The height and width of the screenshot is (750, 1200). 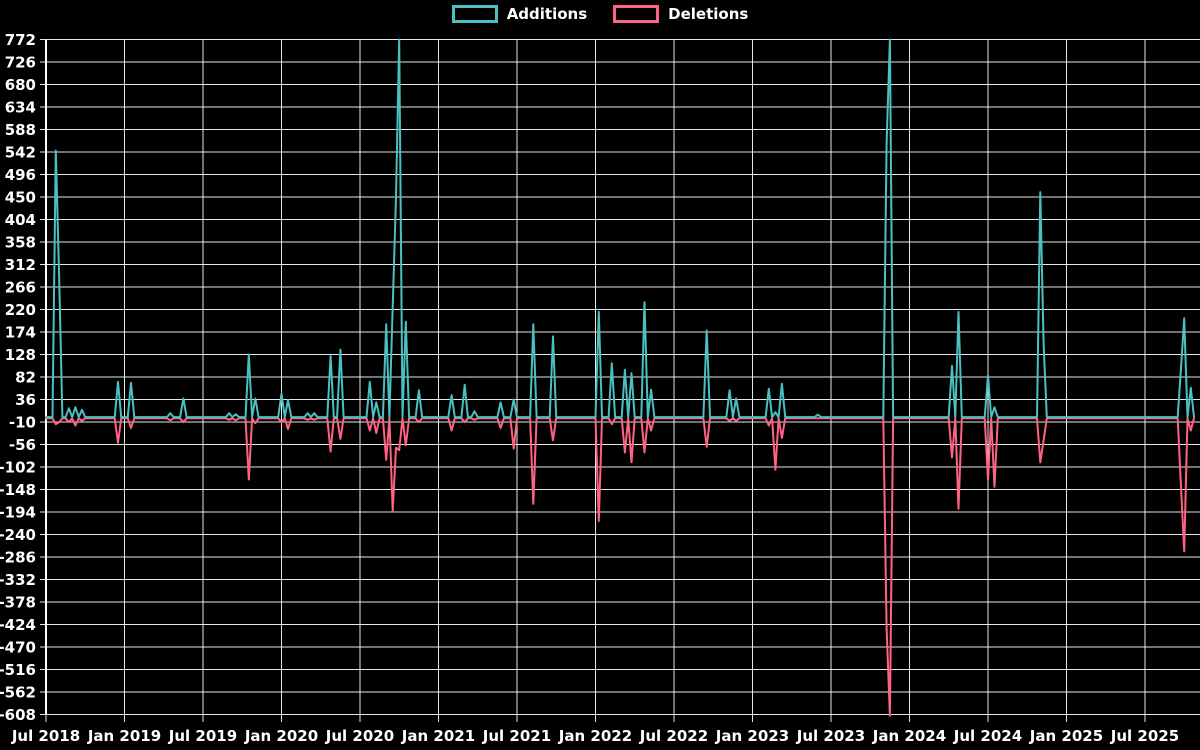 What do you see at coordinates (18, 692) in the screenshot?
I see `y-axis-tick-label: -562` at bounding box center [18, 692].